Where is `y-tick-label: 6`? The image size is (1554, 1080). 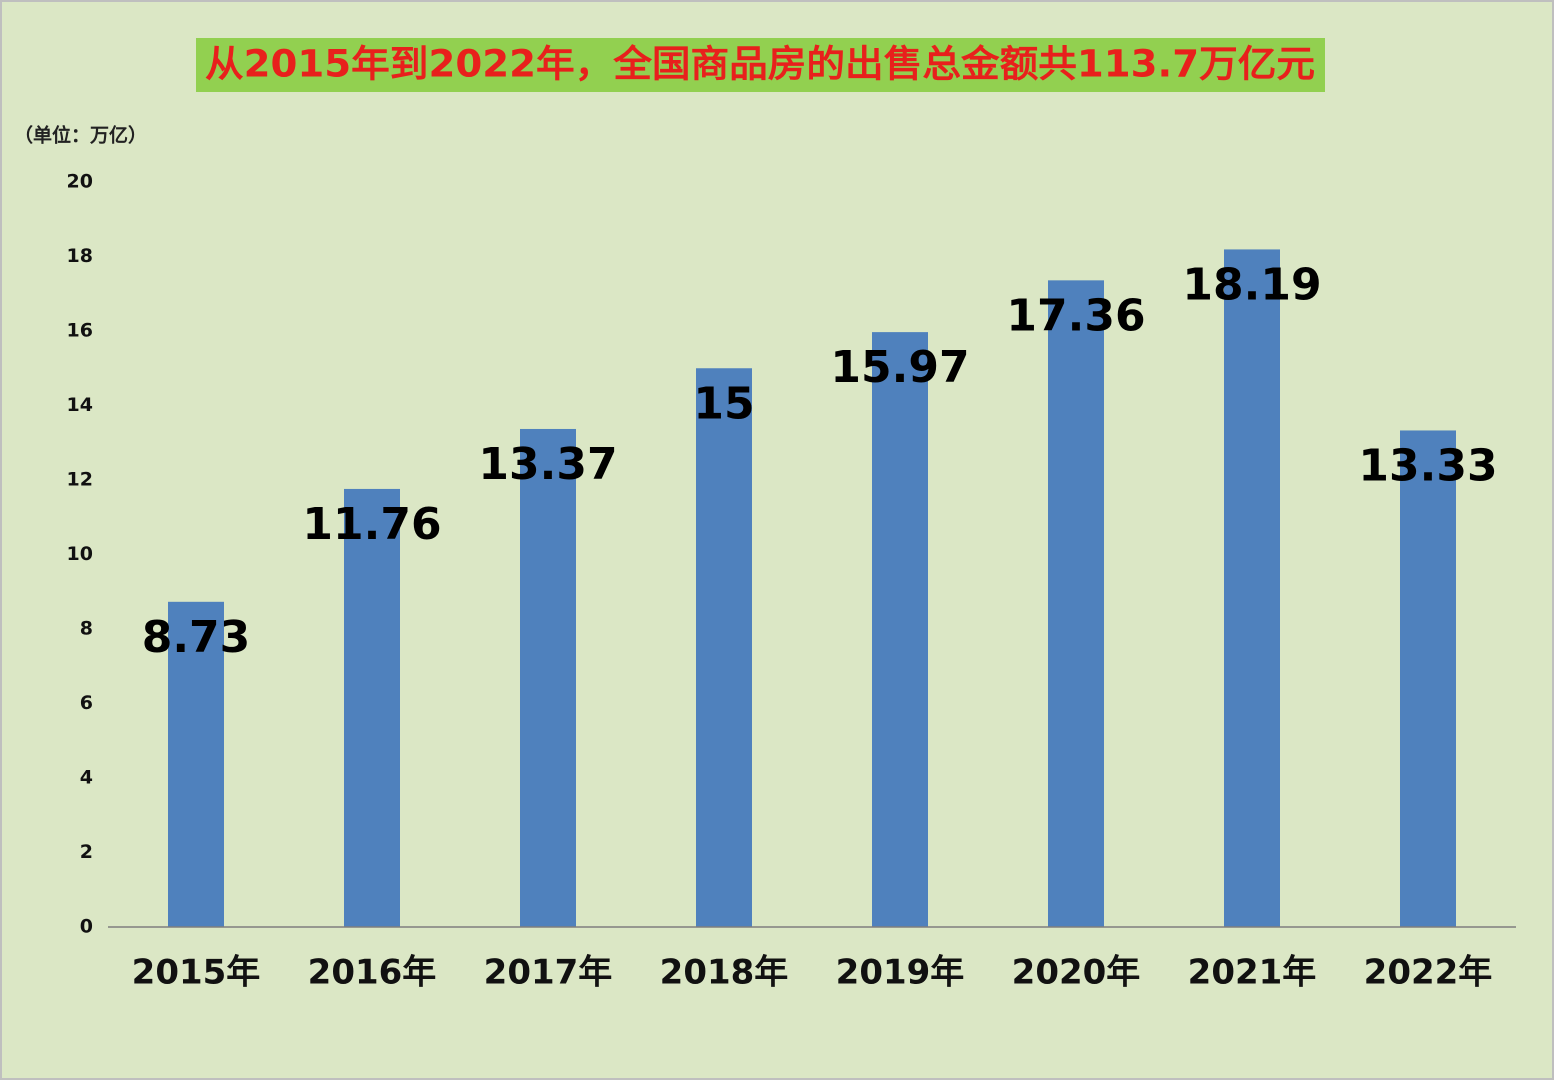
y-tick-label: 6 is located at coordinates (86, 703).